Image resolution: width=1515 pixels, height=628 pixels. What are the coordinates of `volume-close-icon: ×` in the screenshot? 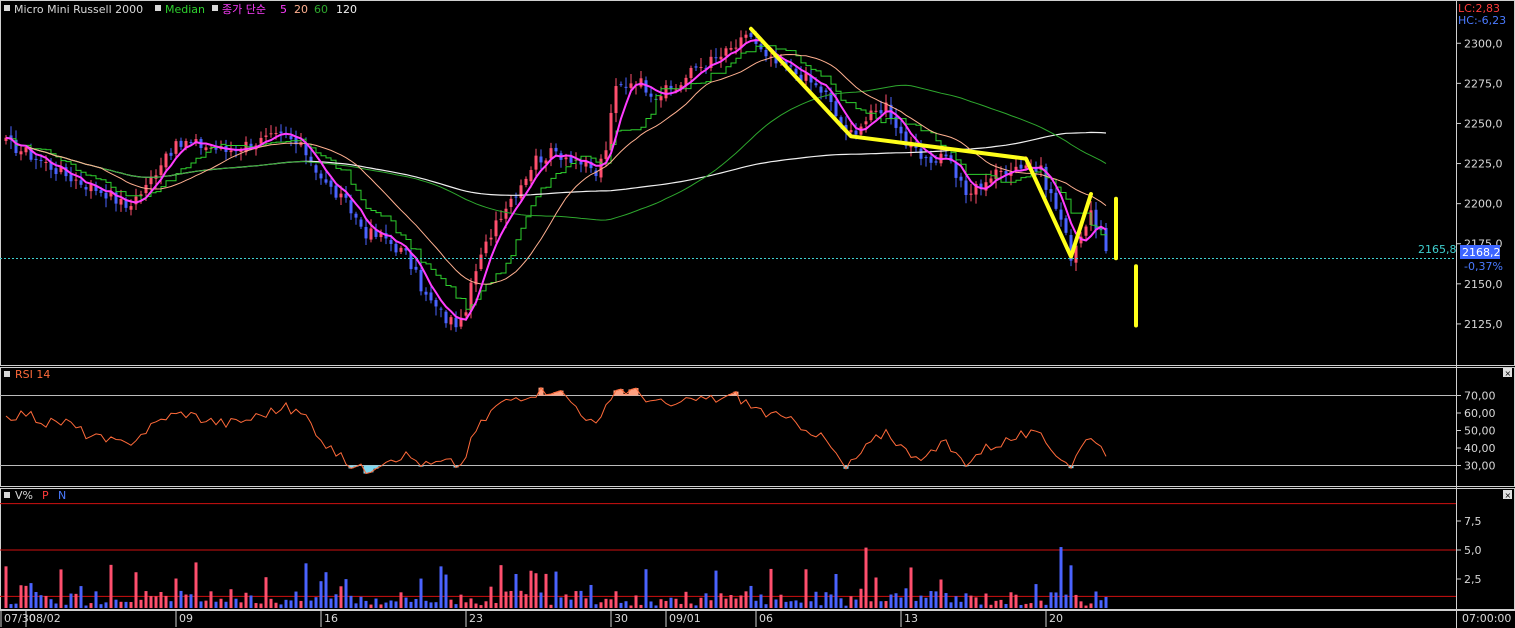 It's located at (1507, 495).